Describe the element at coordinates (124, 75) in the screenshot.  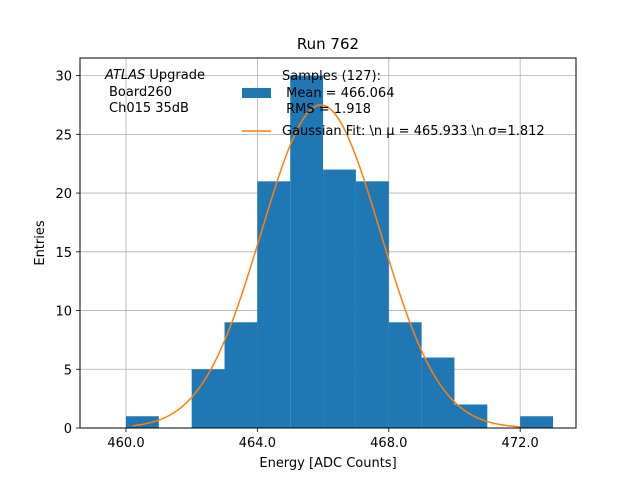
I see `annotation-atlas-italic: ATLAS` at that location.